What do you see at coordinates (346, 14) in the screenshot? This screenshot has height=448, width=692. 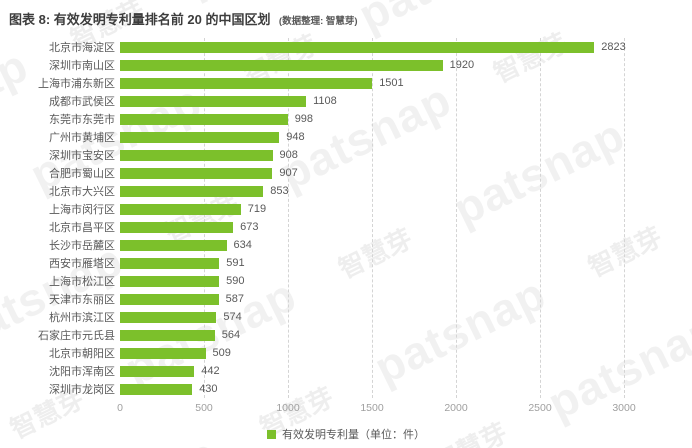 I see `chart-title: 图表 8: 有效发明专利量排名前 20 的中国区划 (数据整理: 智慧芽)` at bounding box center [346, 14].